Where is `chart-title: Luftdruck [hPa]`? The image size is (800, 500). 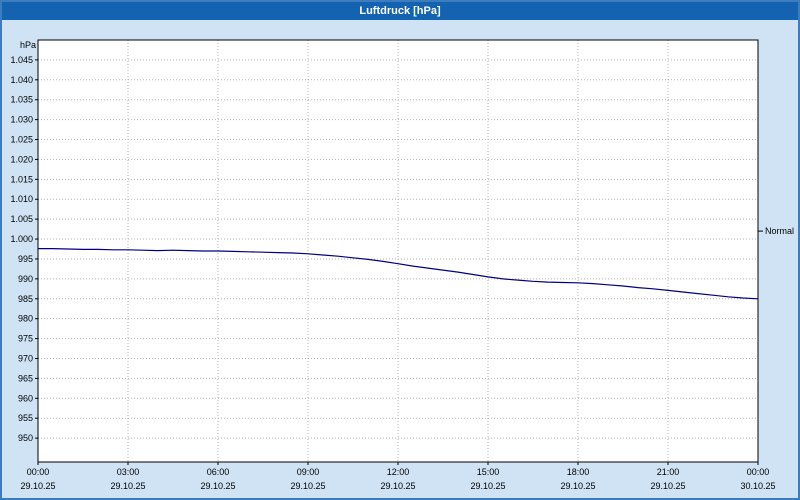
chart-title: Luftdruck [hPa] is located at coordinates (400, 11).